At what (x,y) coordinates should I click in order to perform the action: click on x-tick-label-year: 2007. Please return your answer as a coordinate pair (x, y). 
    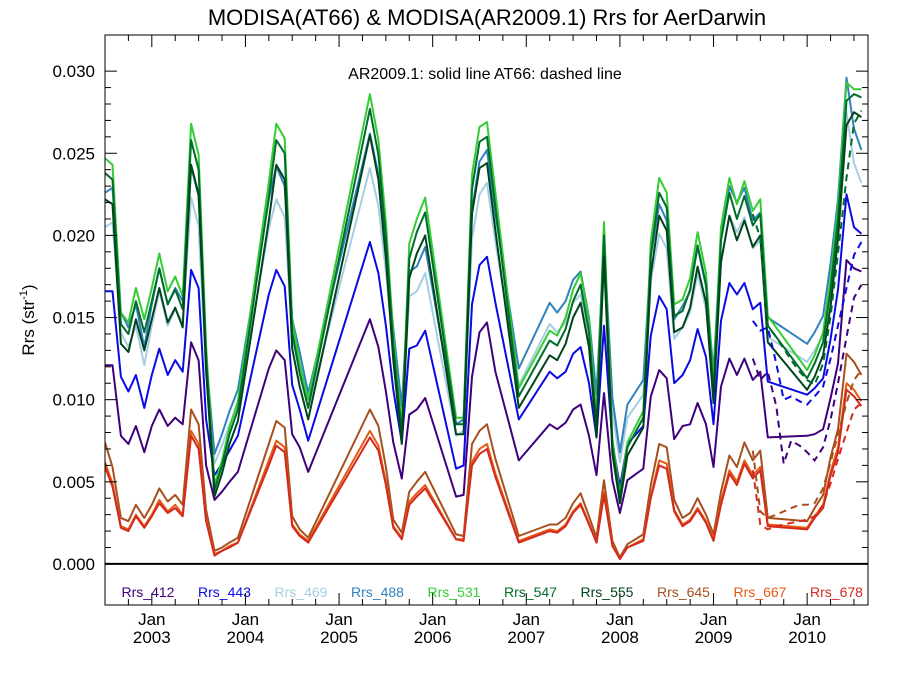
    Looking at the image, I should click on (526, 637).